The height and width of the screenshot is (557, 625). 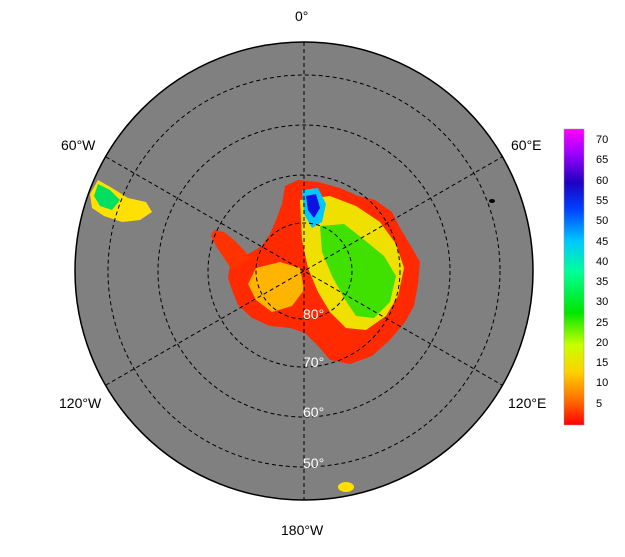 I want to click on colorbar-tick-60: 60, so click(x=602, y=180).